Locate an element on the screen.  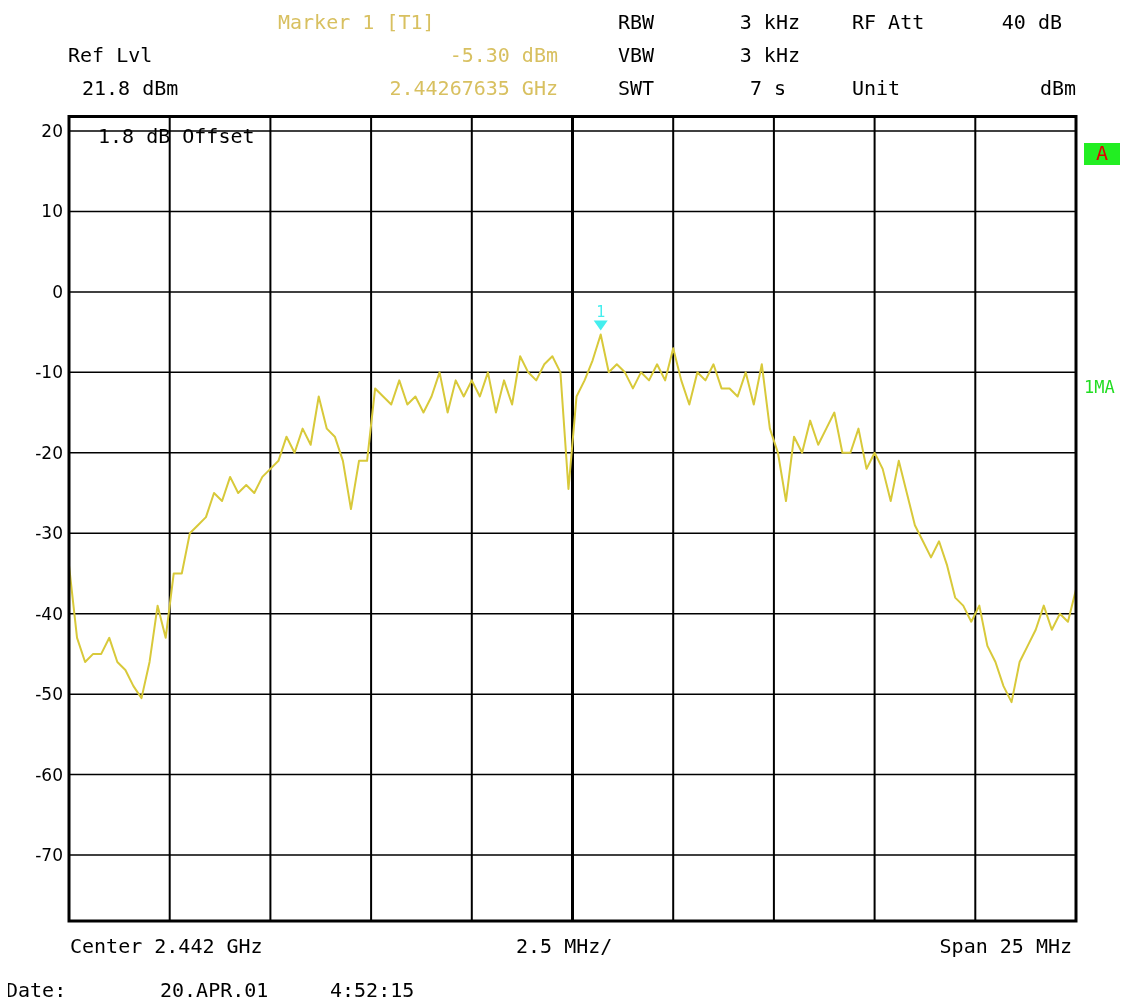
y-tick-label: -50 is located at coordinates (49, 694).